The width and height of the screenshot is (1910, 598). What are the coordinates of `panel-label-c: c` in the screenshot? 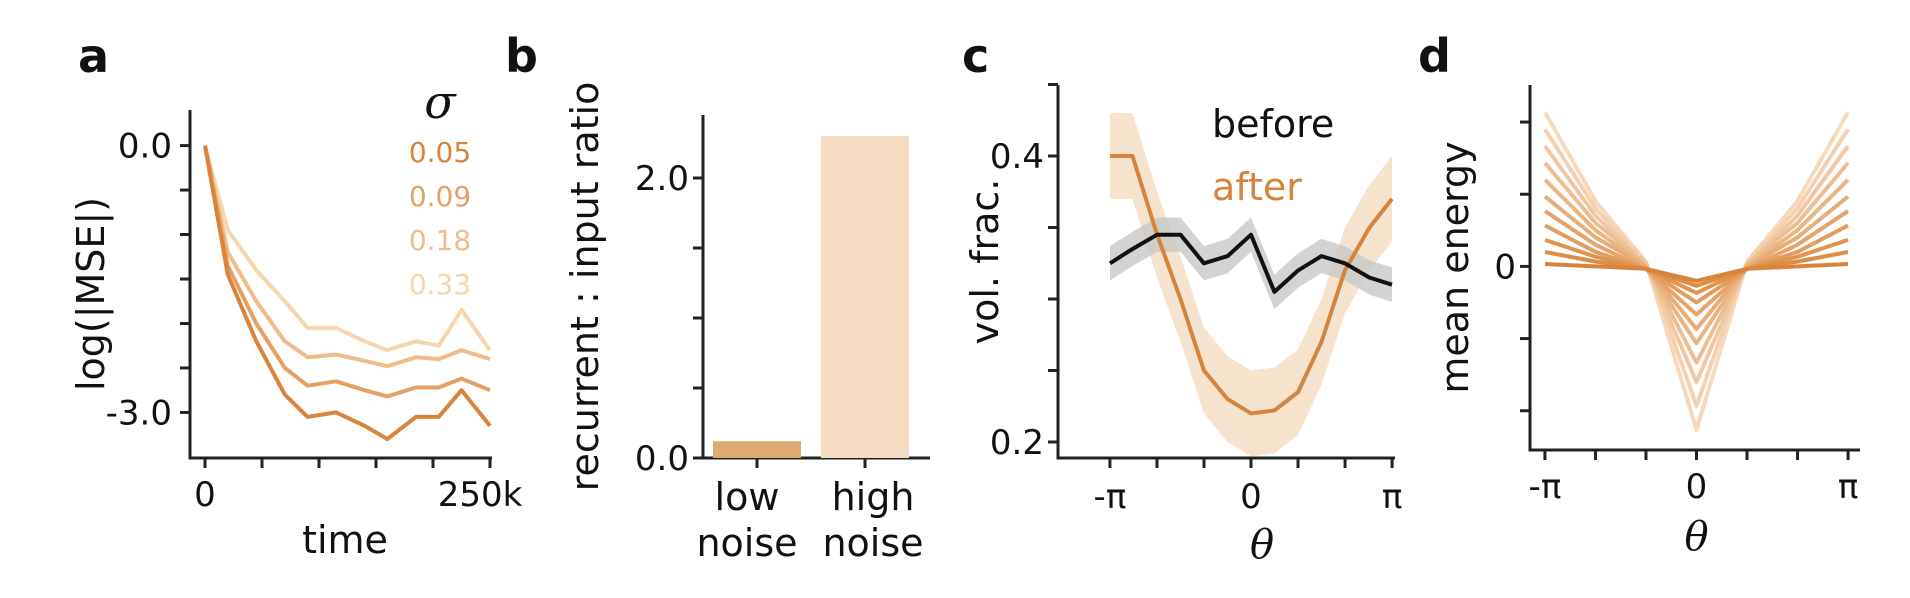 It's located at (975, 56).